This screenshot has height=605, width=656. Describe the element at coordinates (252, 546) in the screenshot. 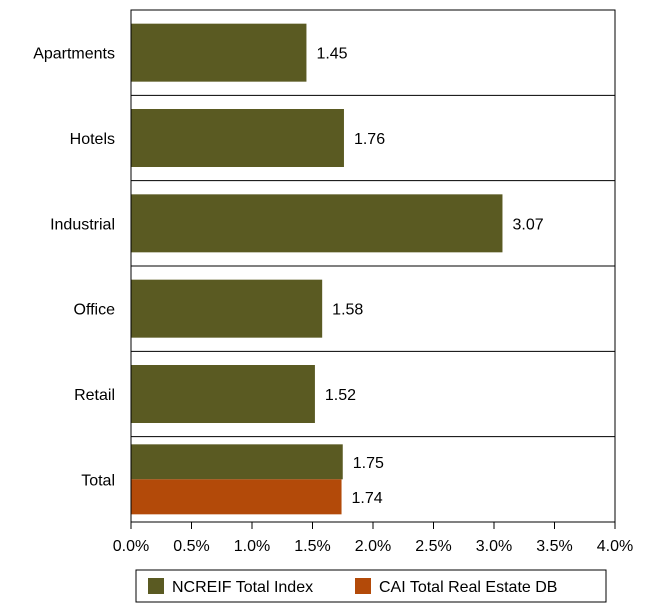

I see `x-tick-label: 1.0%` at that location.